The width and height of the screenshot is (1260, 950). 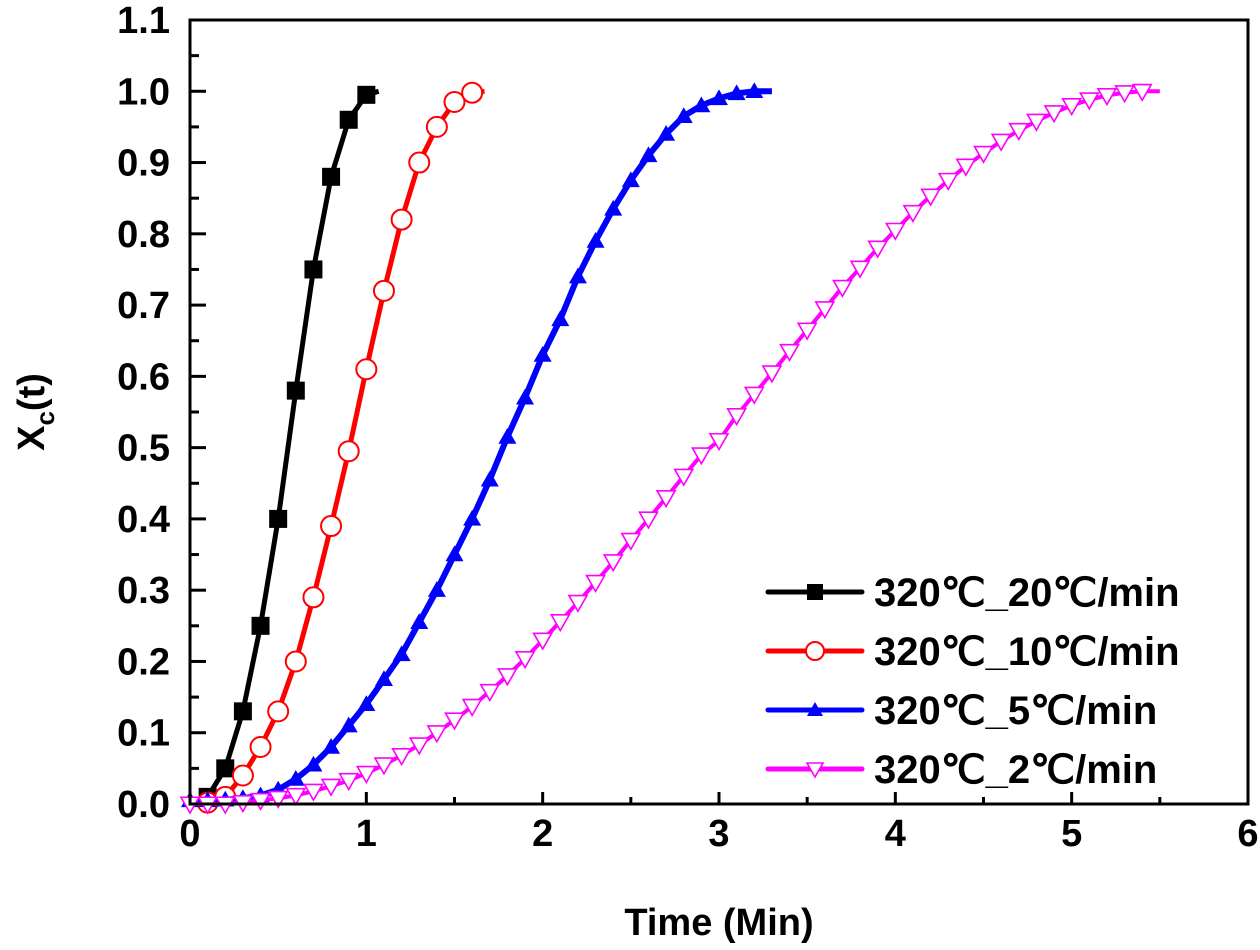 What do you see at coordinates (143, 805) in the screenshot?
I see `y-tick-label: 0.0` at bounding box center [143, 805].